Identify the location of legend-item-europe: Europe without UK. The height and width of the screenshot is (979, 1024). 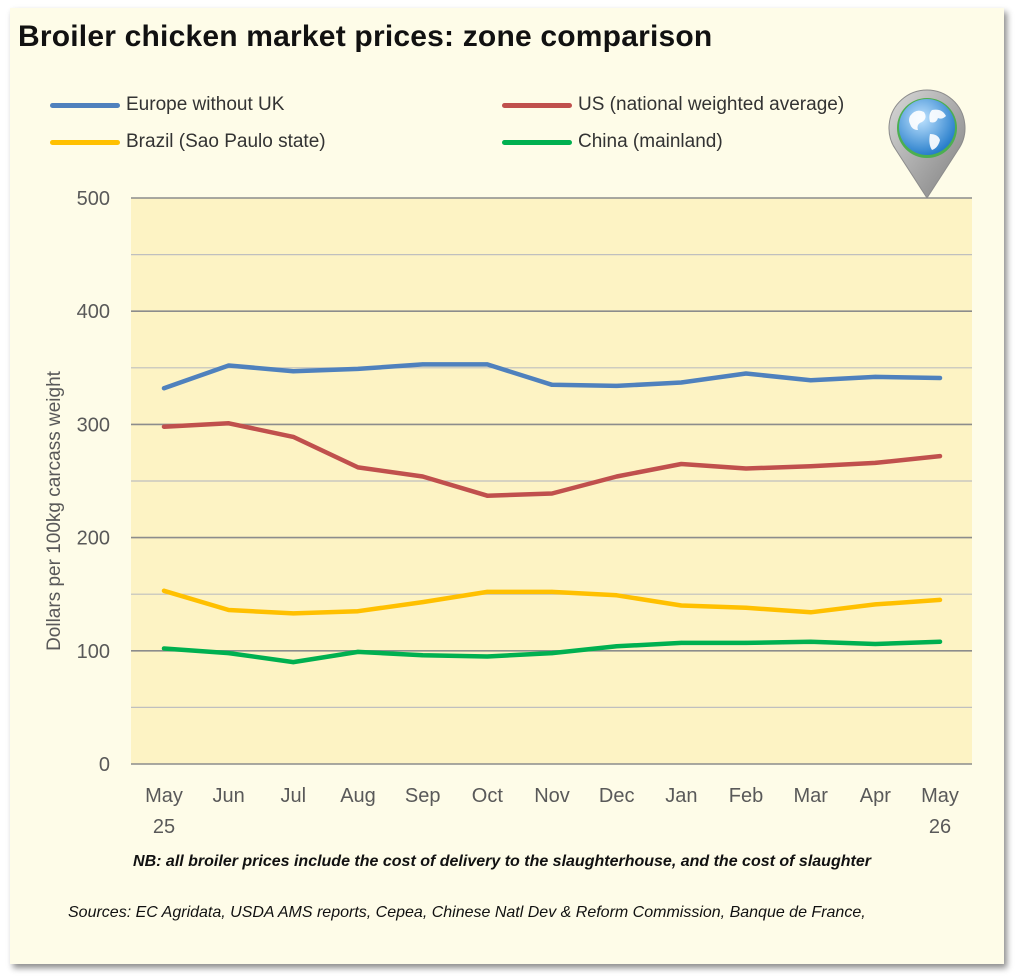
(167, 105).